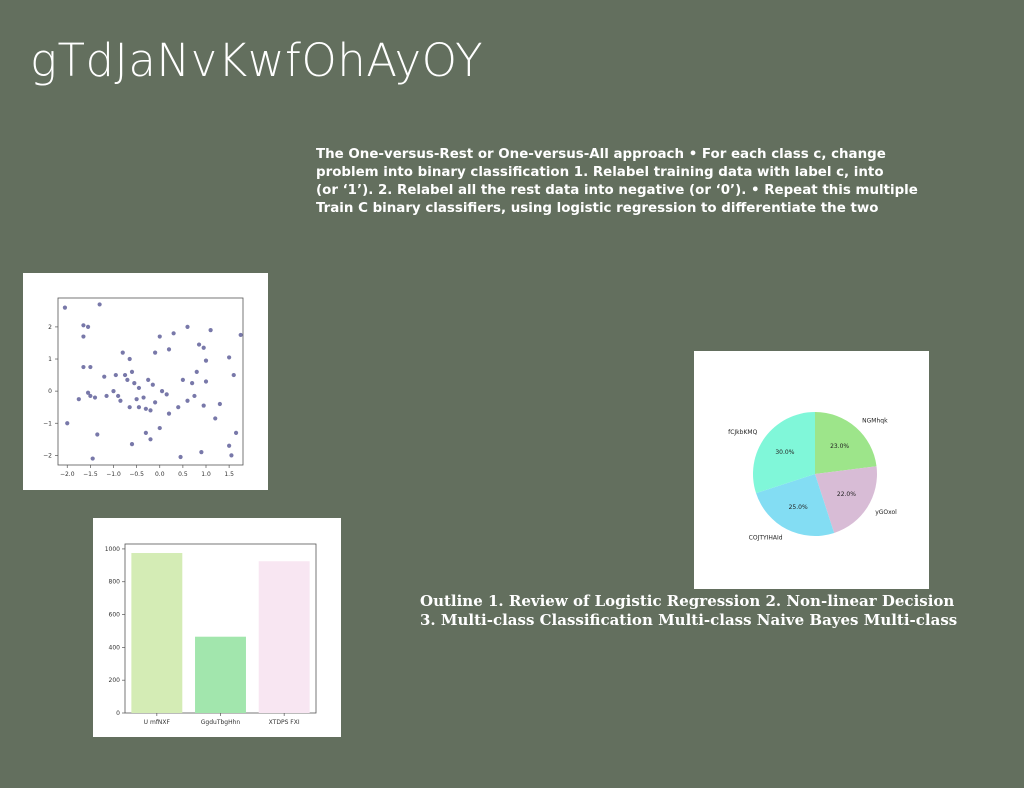 The width and height of the screenshot is (1024, 788). I want to click on pie-percent-label: 23.0%, so click(839, 446).